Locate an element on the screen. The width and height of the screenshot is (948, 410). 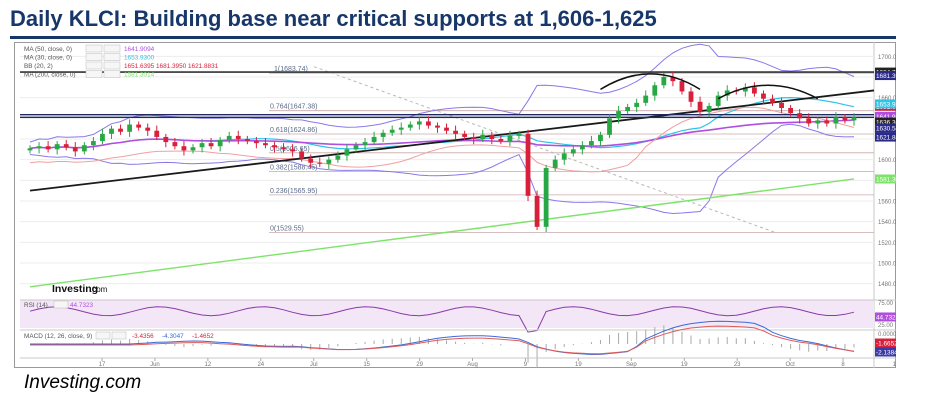
macd-price-text: -1.6652 is located at coordinates (886, 344).